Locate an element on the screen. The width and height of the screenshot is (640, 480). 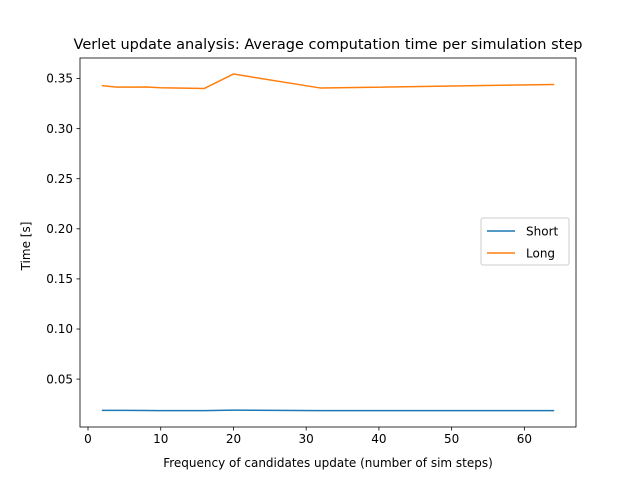
x-tick-label: 0 is located at coordinates (88, 439).